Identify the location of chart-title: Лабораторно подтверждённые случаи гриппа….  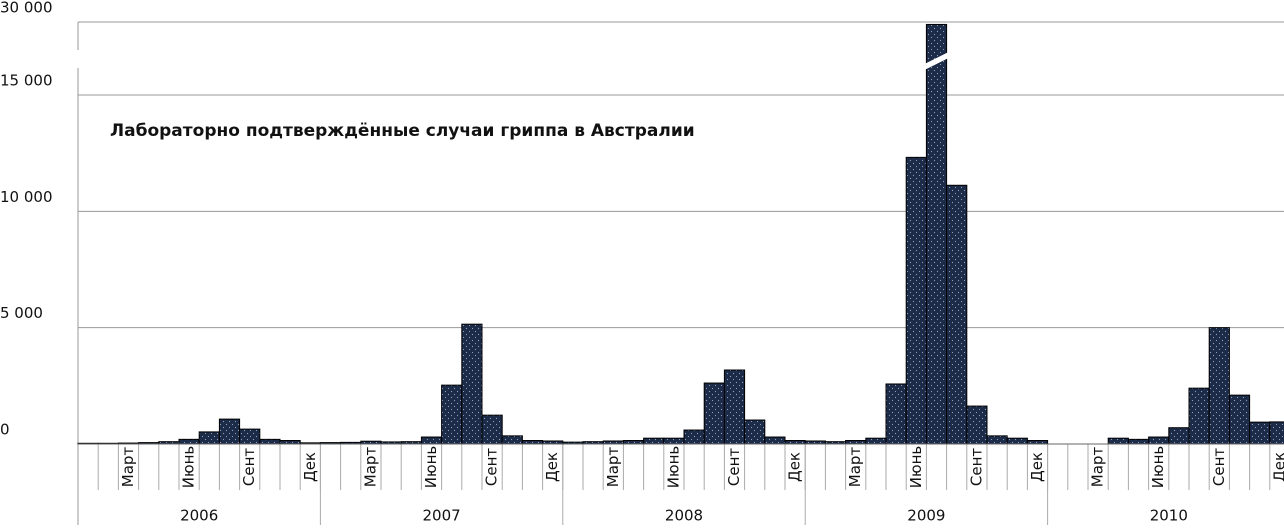
(402, 131).